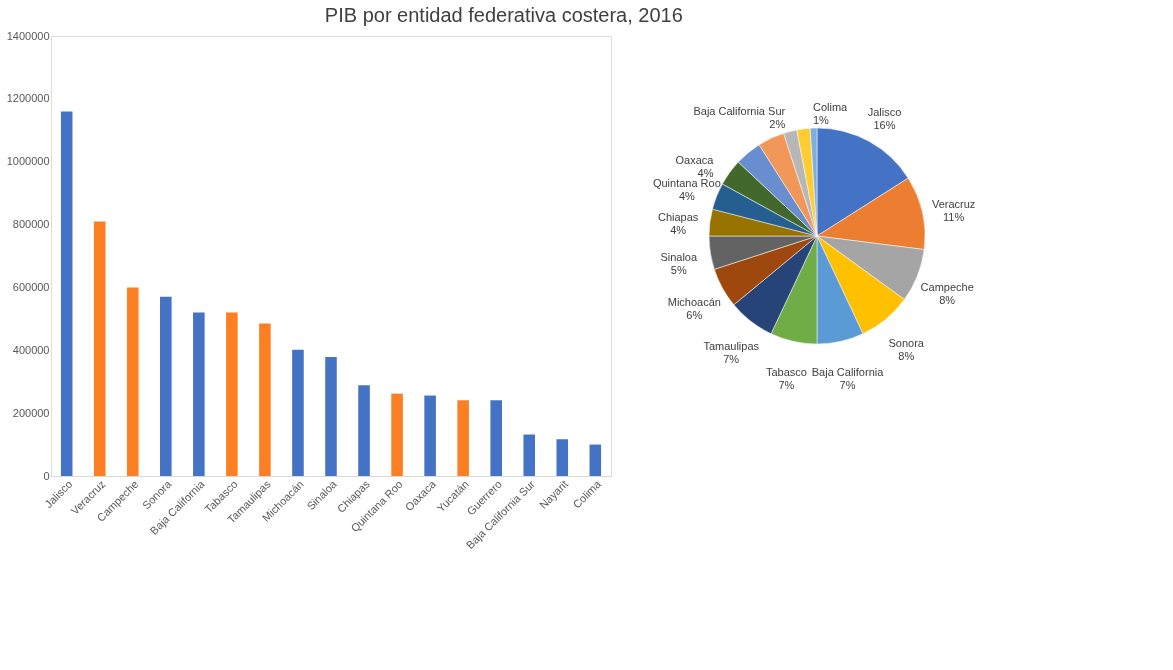 The height and width of the screenshot is (670, 1173). Describe the element at coordinates (503, 14) in the screenshot. I see `chart-title: PIB por entidad federativa costera, 2016` at that location.